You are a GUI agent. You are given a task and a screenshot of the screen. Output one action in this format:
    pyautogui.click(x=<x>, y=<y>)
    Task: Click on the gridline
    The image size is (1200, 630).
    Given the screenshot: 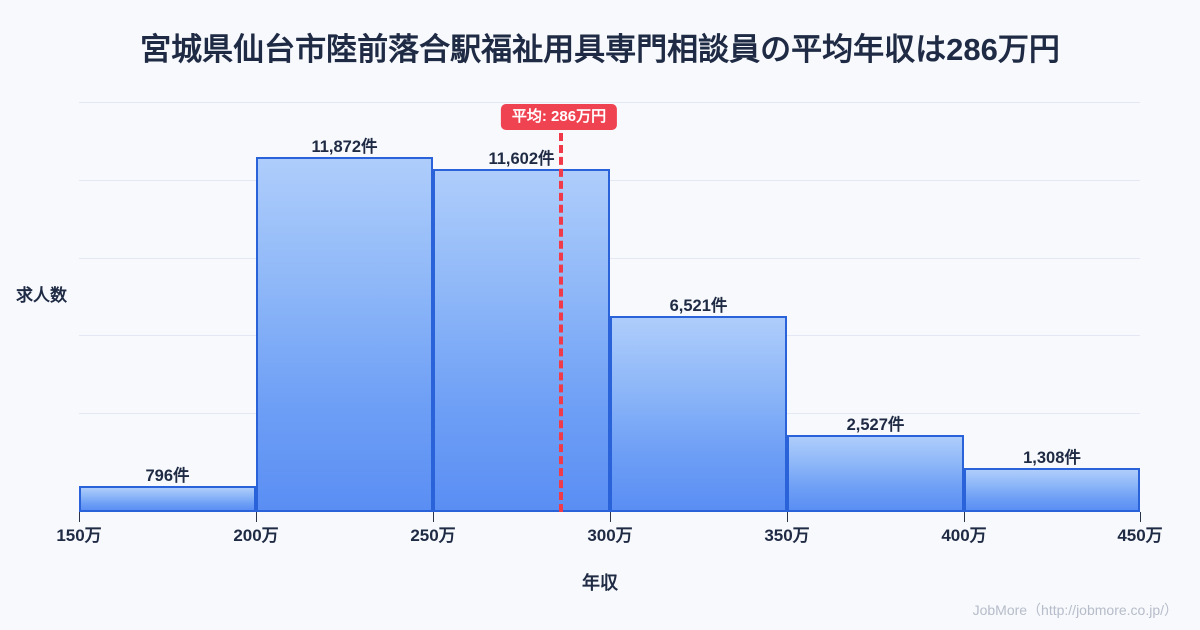 What is the action you would take?
    pyautogui.click(x=609, y=102)
    